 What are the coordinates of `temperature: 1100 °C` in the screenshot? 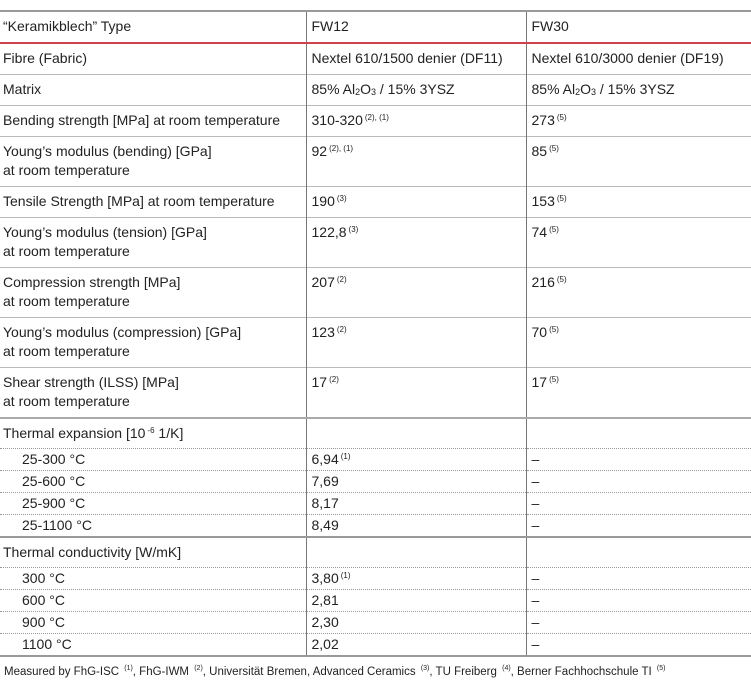 It's located at (47, 644).